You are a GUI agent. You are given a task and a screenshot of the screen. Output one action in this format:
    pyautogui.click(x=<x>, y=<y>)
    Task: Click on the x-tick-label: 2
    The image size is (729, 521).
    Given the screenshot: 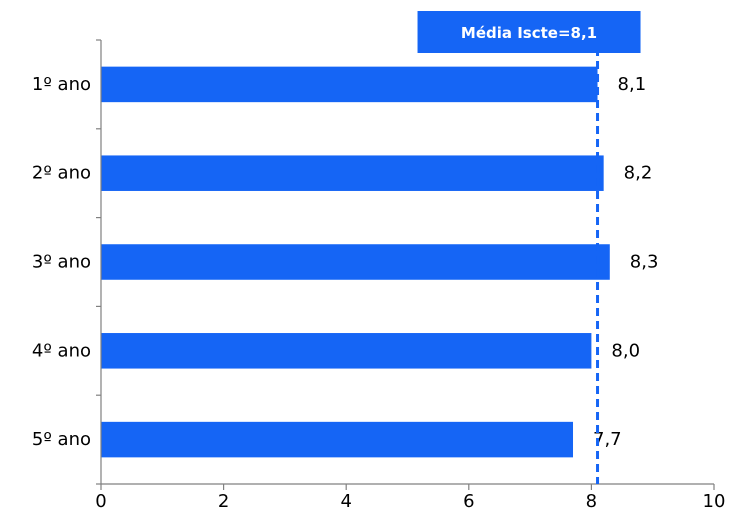 What is the action you would take?
    pyautogui.click(x=223, y=501)
    